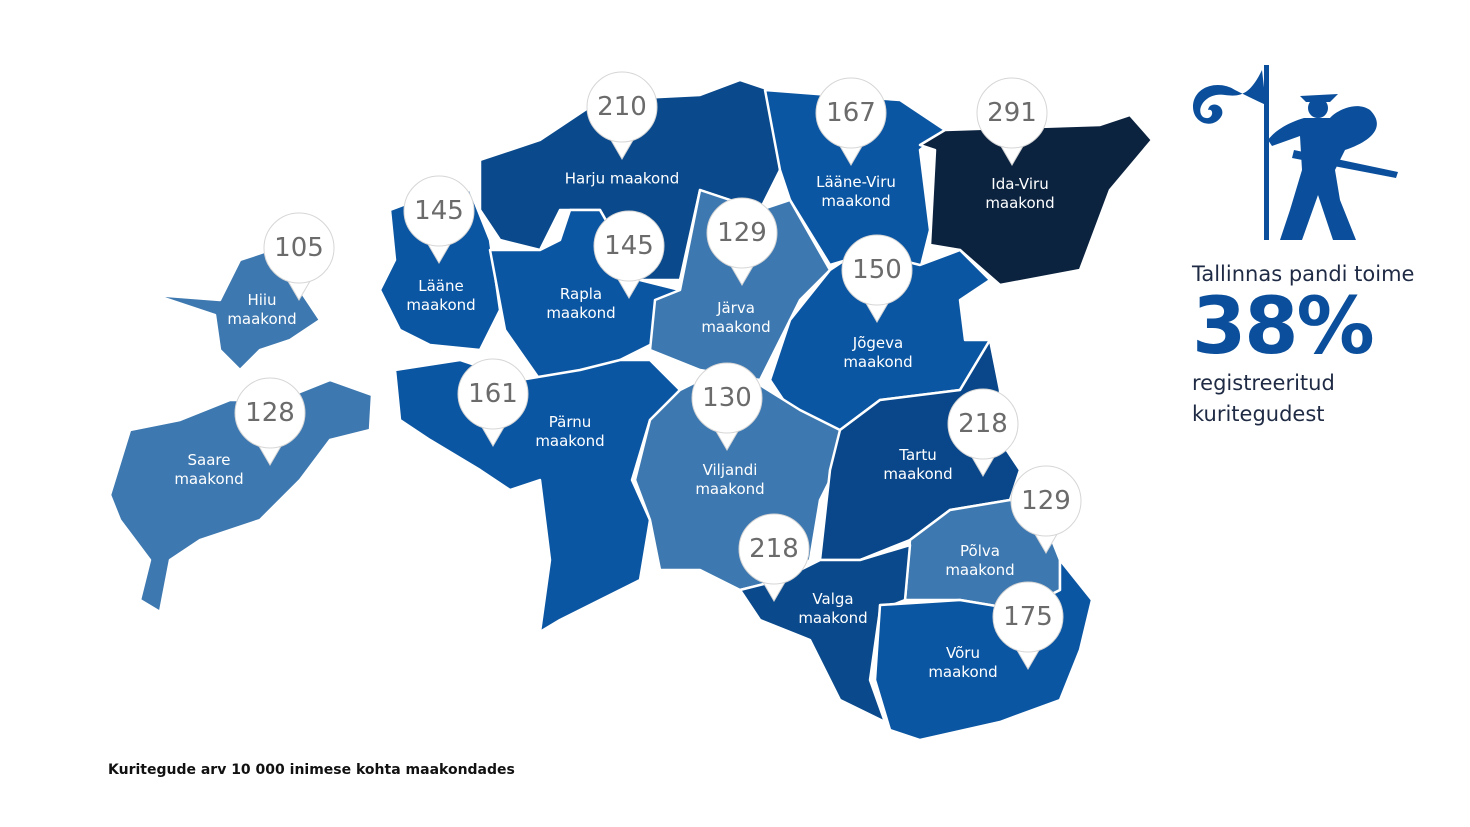  I want to click on region-name: Harju maakond, so click(622, 178).